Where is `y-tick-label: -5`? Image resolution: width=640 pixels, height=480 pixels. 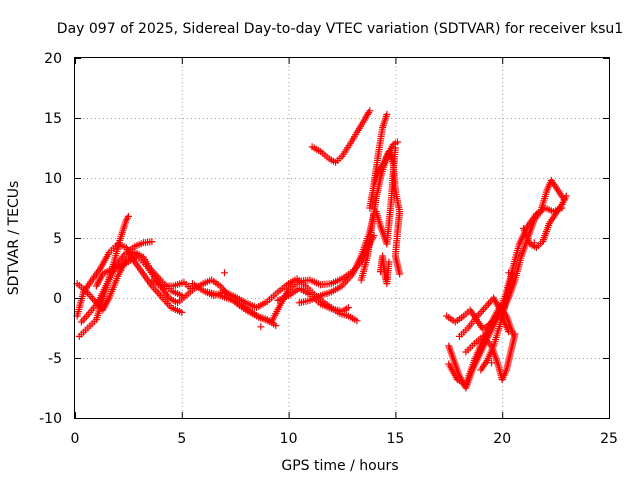 y-tick-label: -5 is located at coordinates (55, 359).